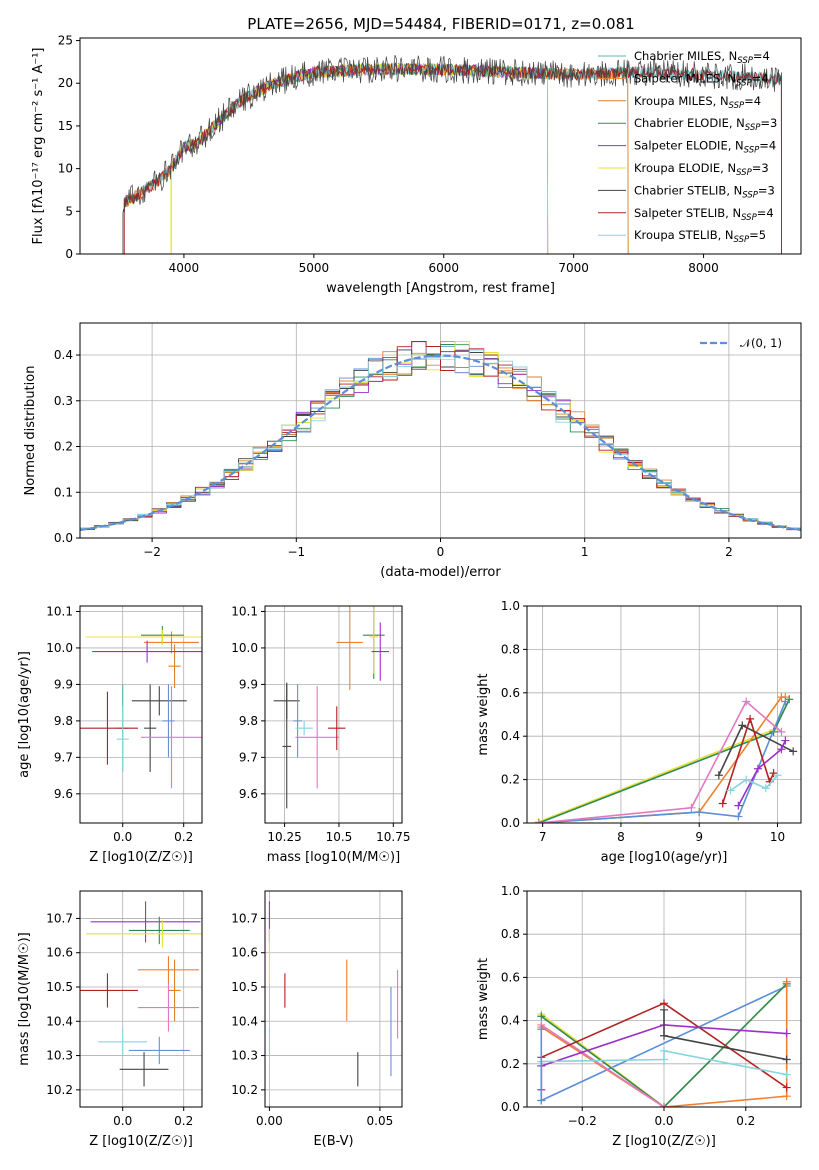 Image resolution: width=819 pixels, height=1170 pixels. Describe the element at coordinates (30, 431) in the screenshot. I see `y-axis-label: Normed distribution` at that location.